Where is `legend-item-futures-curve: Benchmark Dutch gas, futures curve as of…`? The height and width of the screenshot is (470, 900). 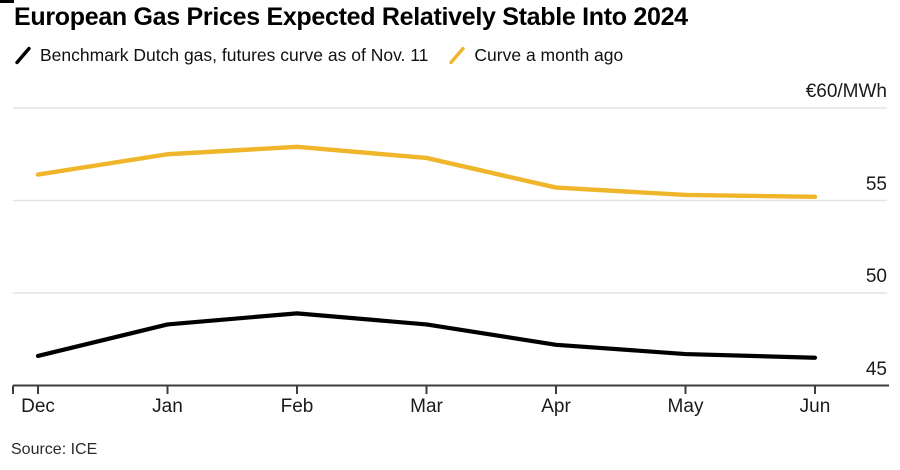
legend-item-futures-curve: Benchmark Dutch gas, futures curve as of… is located at coordinates (221, 55).